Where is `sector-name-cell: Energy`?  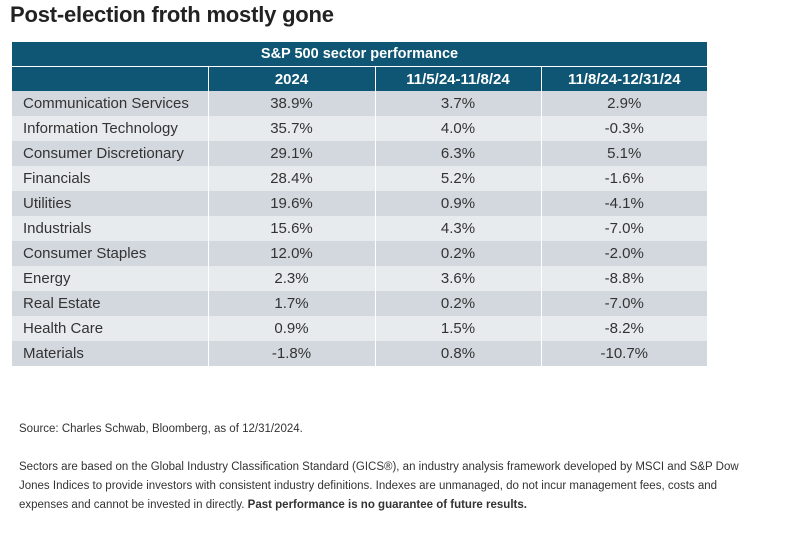 sector-name-cell: Energy is located at coordinates (110, 278).